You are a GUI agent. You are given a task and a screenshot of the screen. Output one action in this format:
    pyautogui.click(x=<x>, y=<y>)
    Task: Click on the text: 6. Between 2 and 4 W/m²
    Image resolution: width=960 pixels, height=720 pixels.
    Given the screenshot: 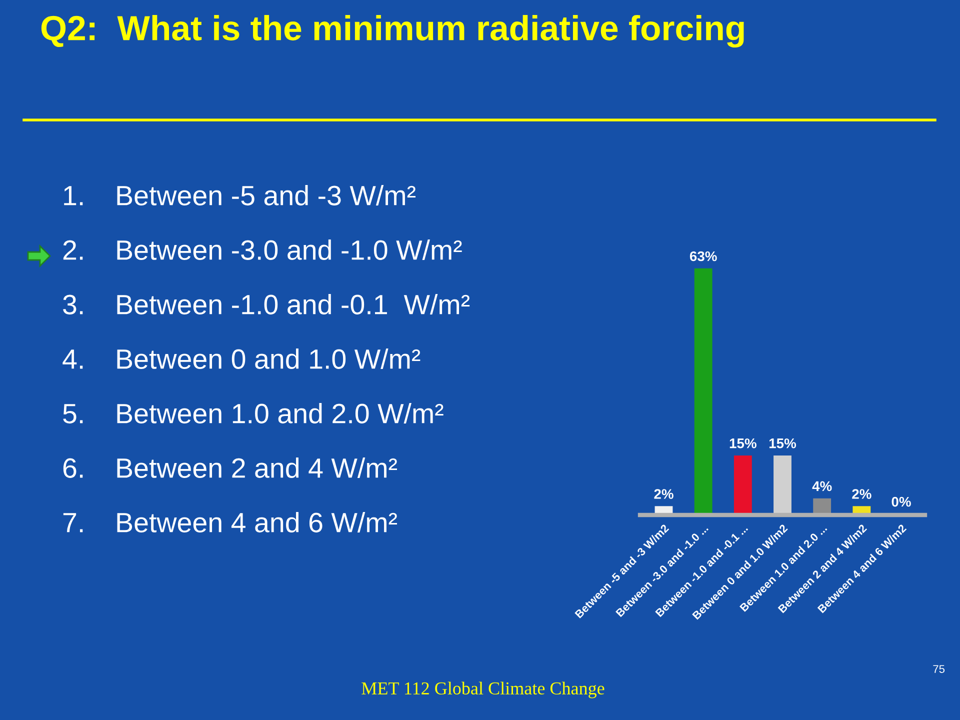 What is the action you would take?
    pyautogui.click(x=230, y=468)
    